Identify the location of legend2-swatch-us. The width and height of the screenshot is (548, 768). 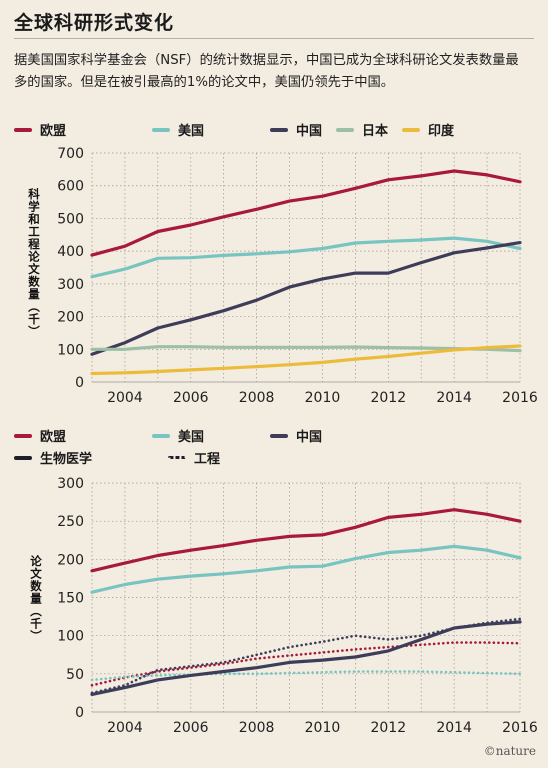
(161, 435).